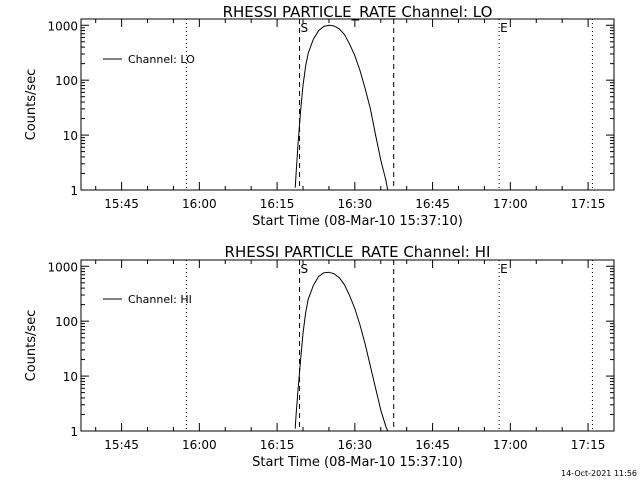 This screenshot has width=640, height=480. I want to click on chart-title: RHESSI PARTICLE_RATE Channel: LO, so click(358, 12).